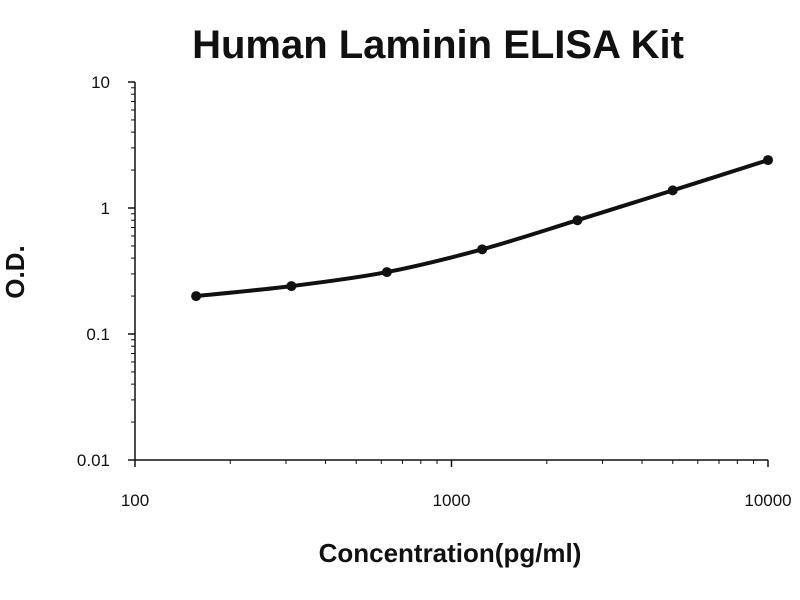 This screenshot has height=600, width=800. I want to click on y-tick-label-0.1: 0.1, so click(98, 334).